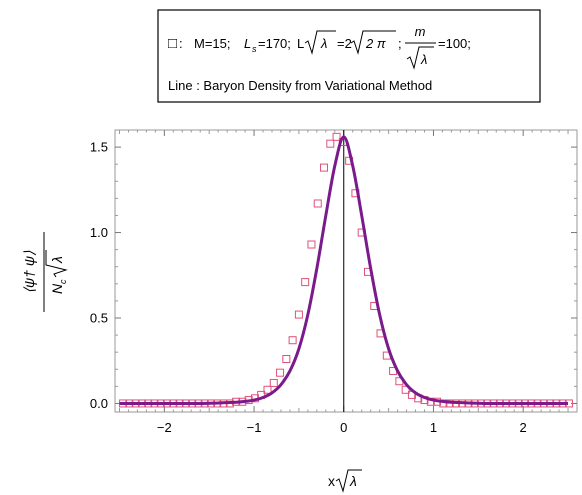  Describe the element at coordinates (323, 43) in the screenshot. I see `legend-line1-lambda: λ` at that location.